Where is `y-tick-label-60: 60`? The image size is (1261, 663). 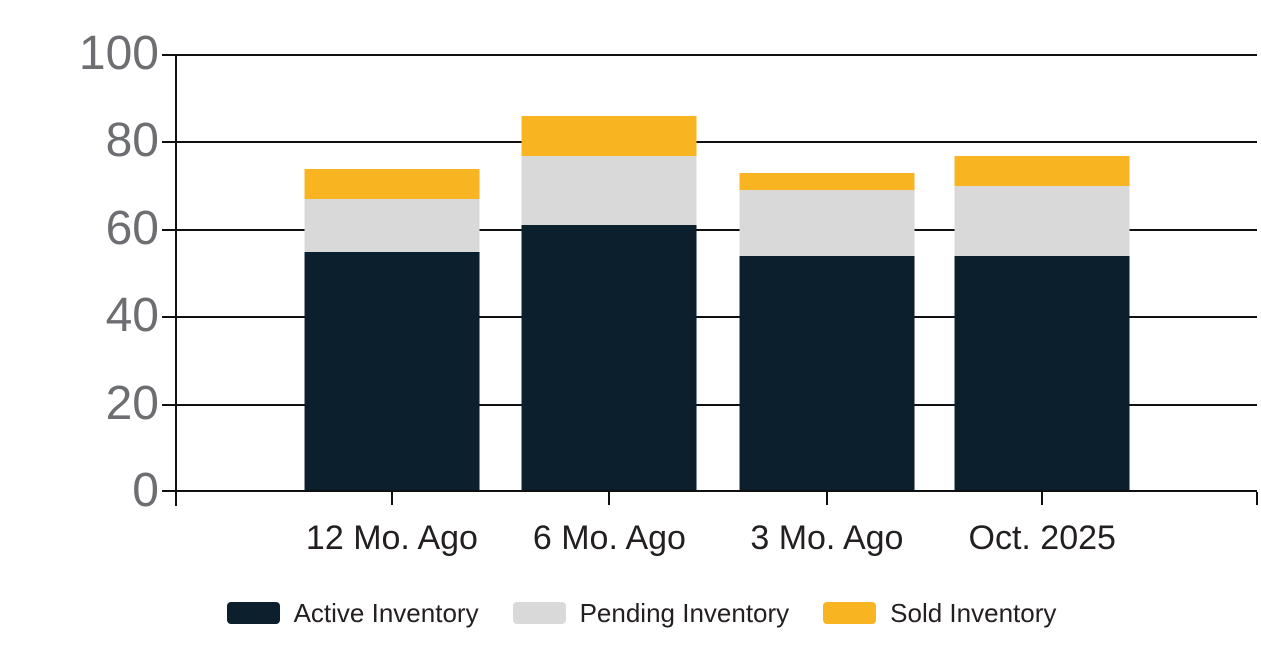
y-tick-label-60: 60 is located at coordinates (132, 228).